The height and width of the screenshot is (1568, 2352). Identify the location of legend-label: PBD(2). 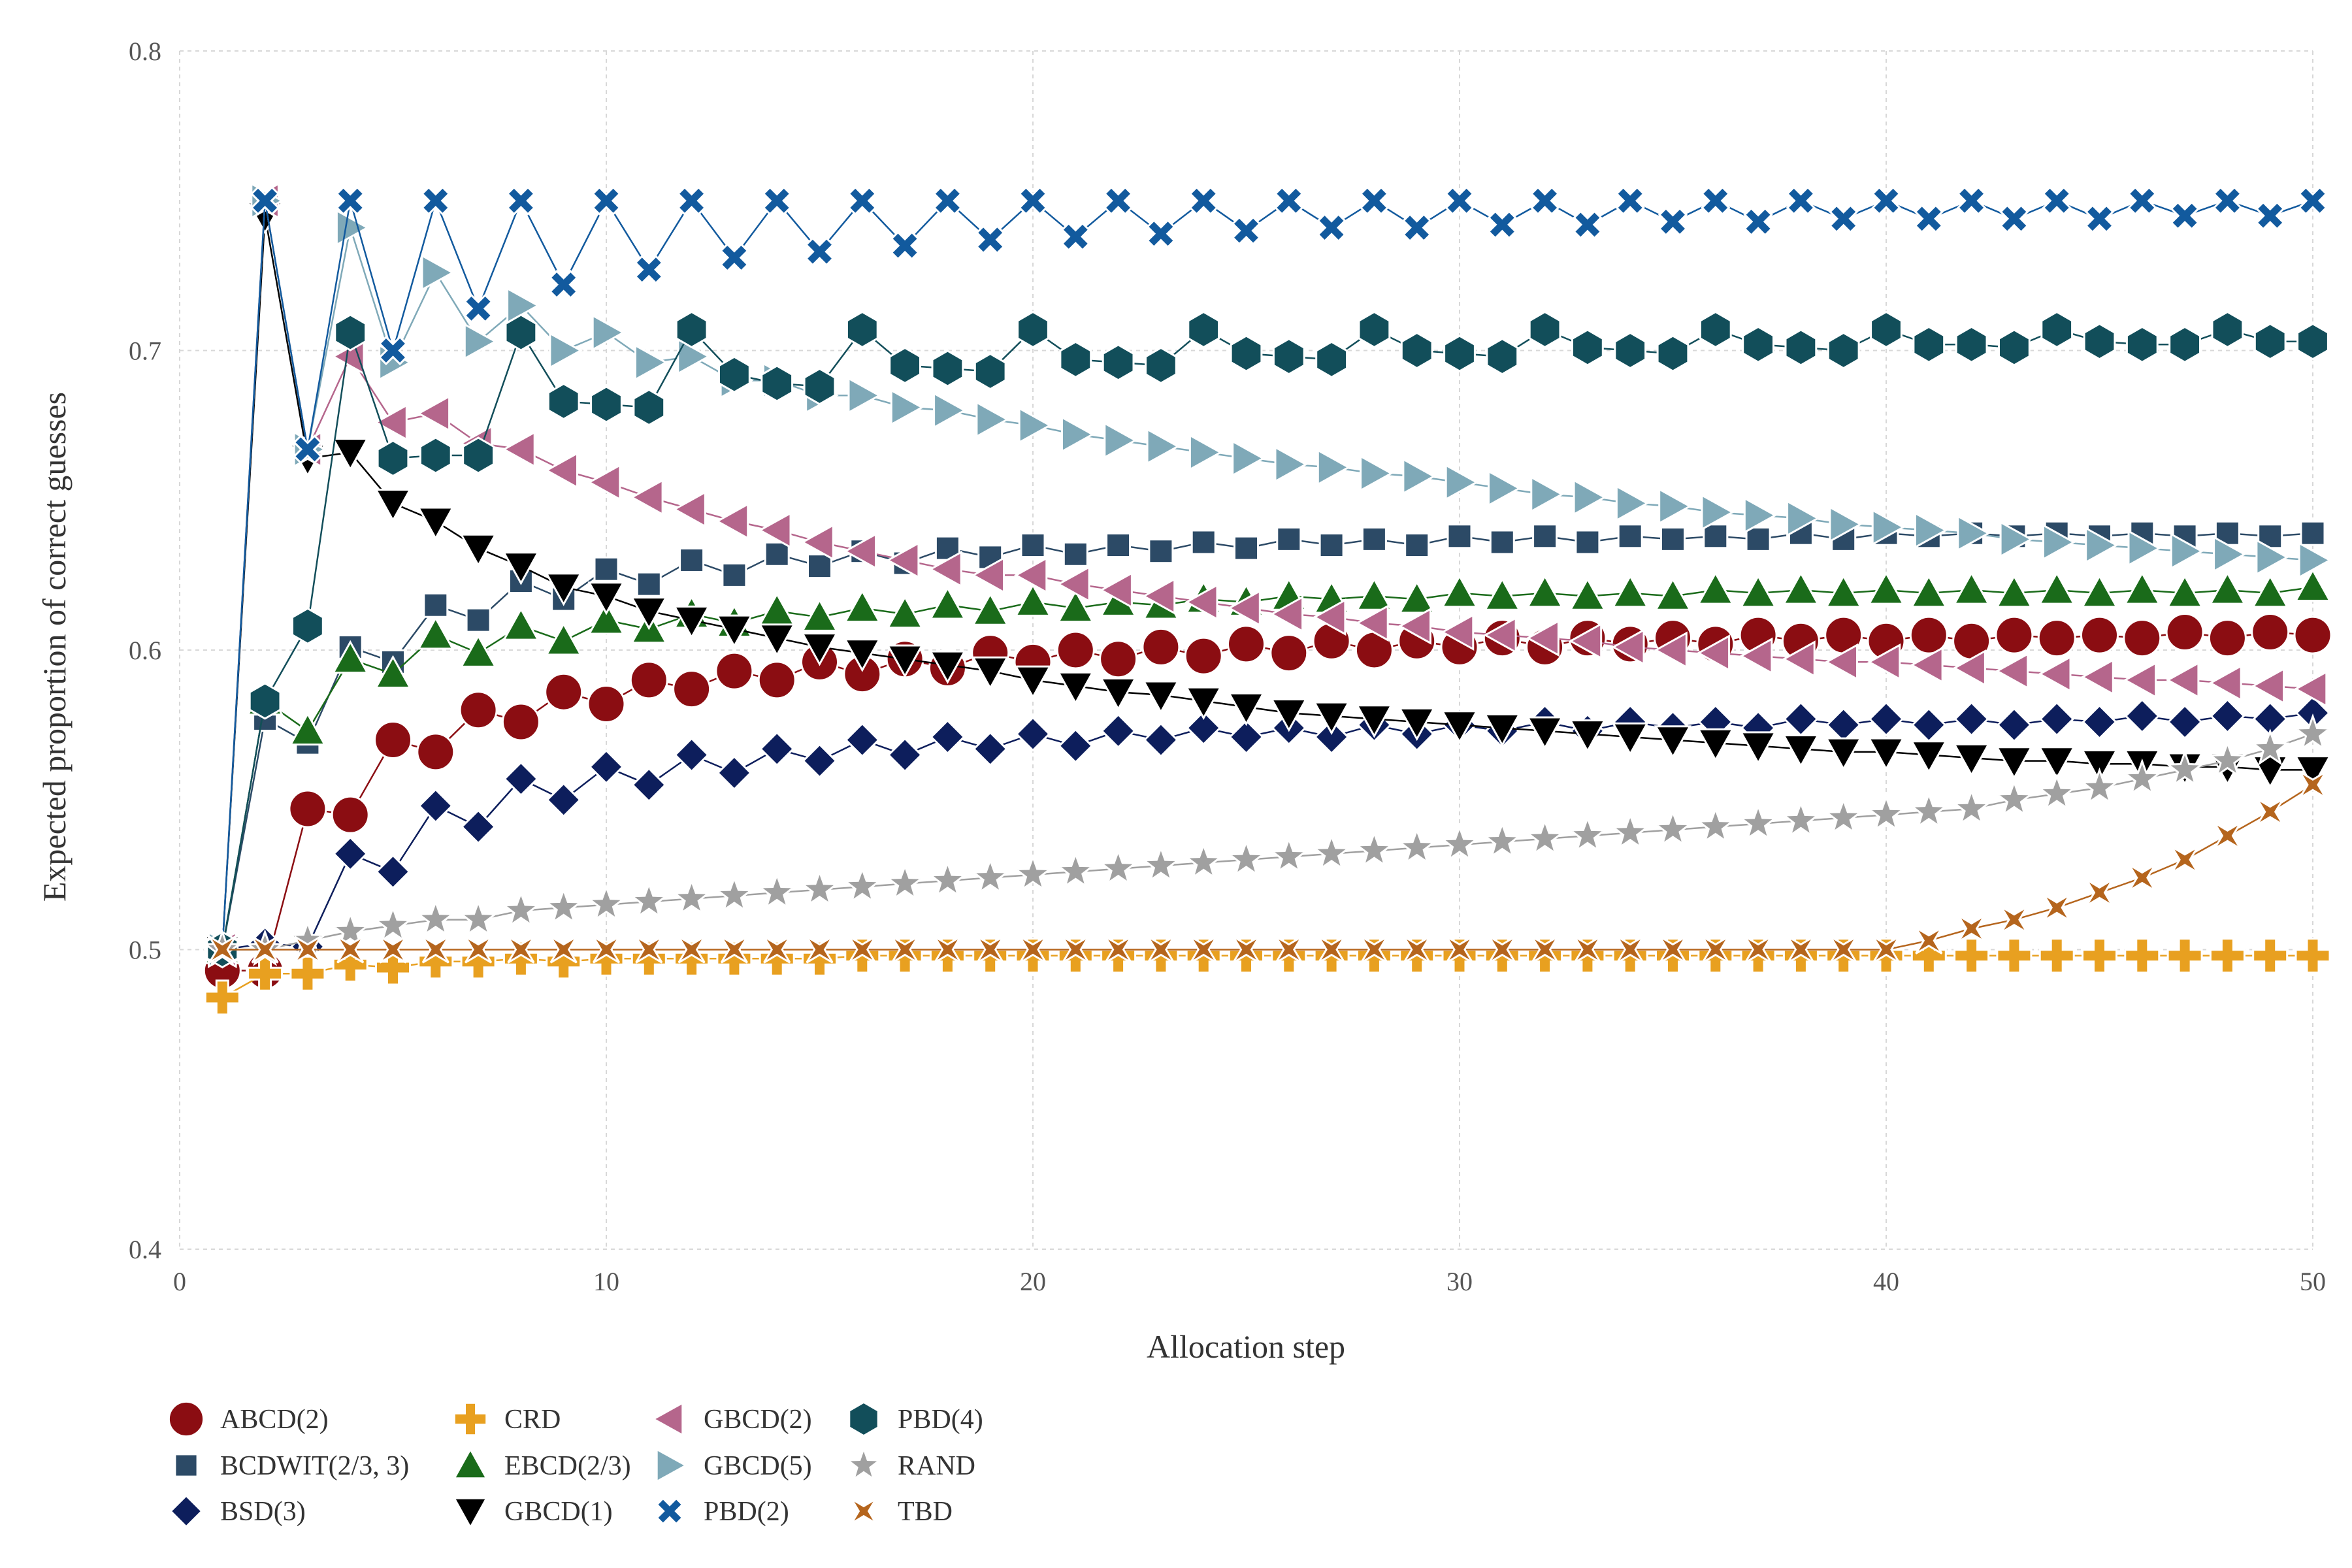
(746, 1512).